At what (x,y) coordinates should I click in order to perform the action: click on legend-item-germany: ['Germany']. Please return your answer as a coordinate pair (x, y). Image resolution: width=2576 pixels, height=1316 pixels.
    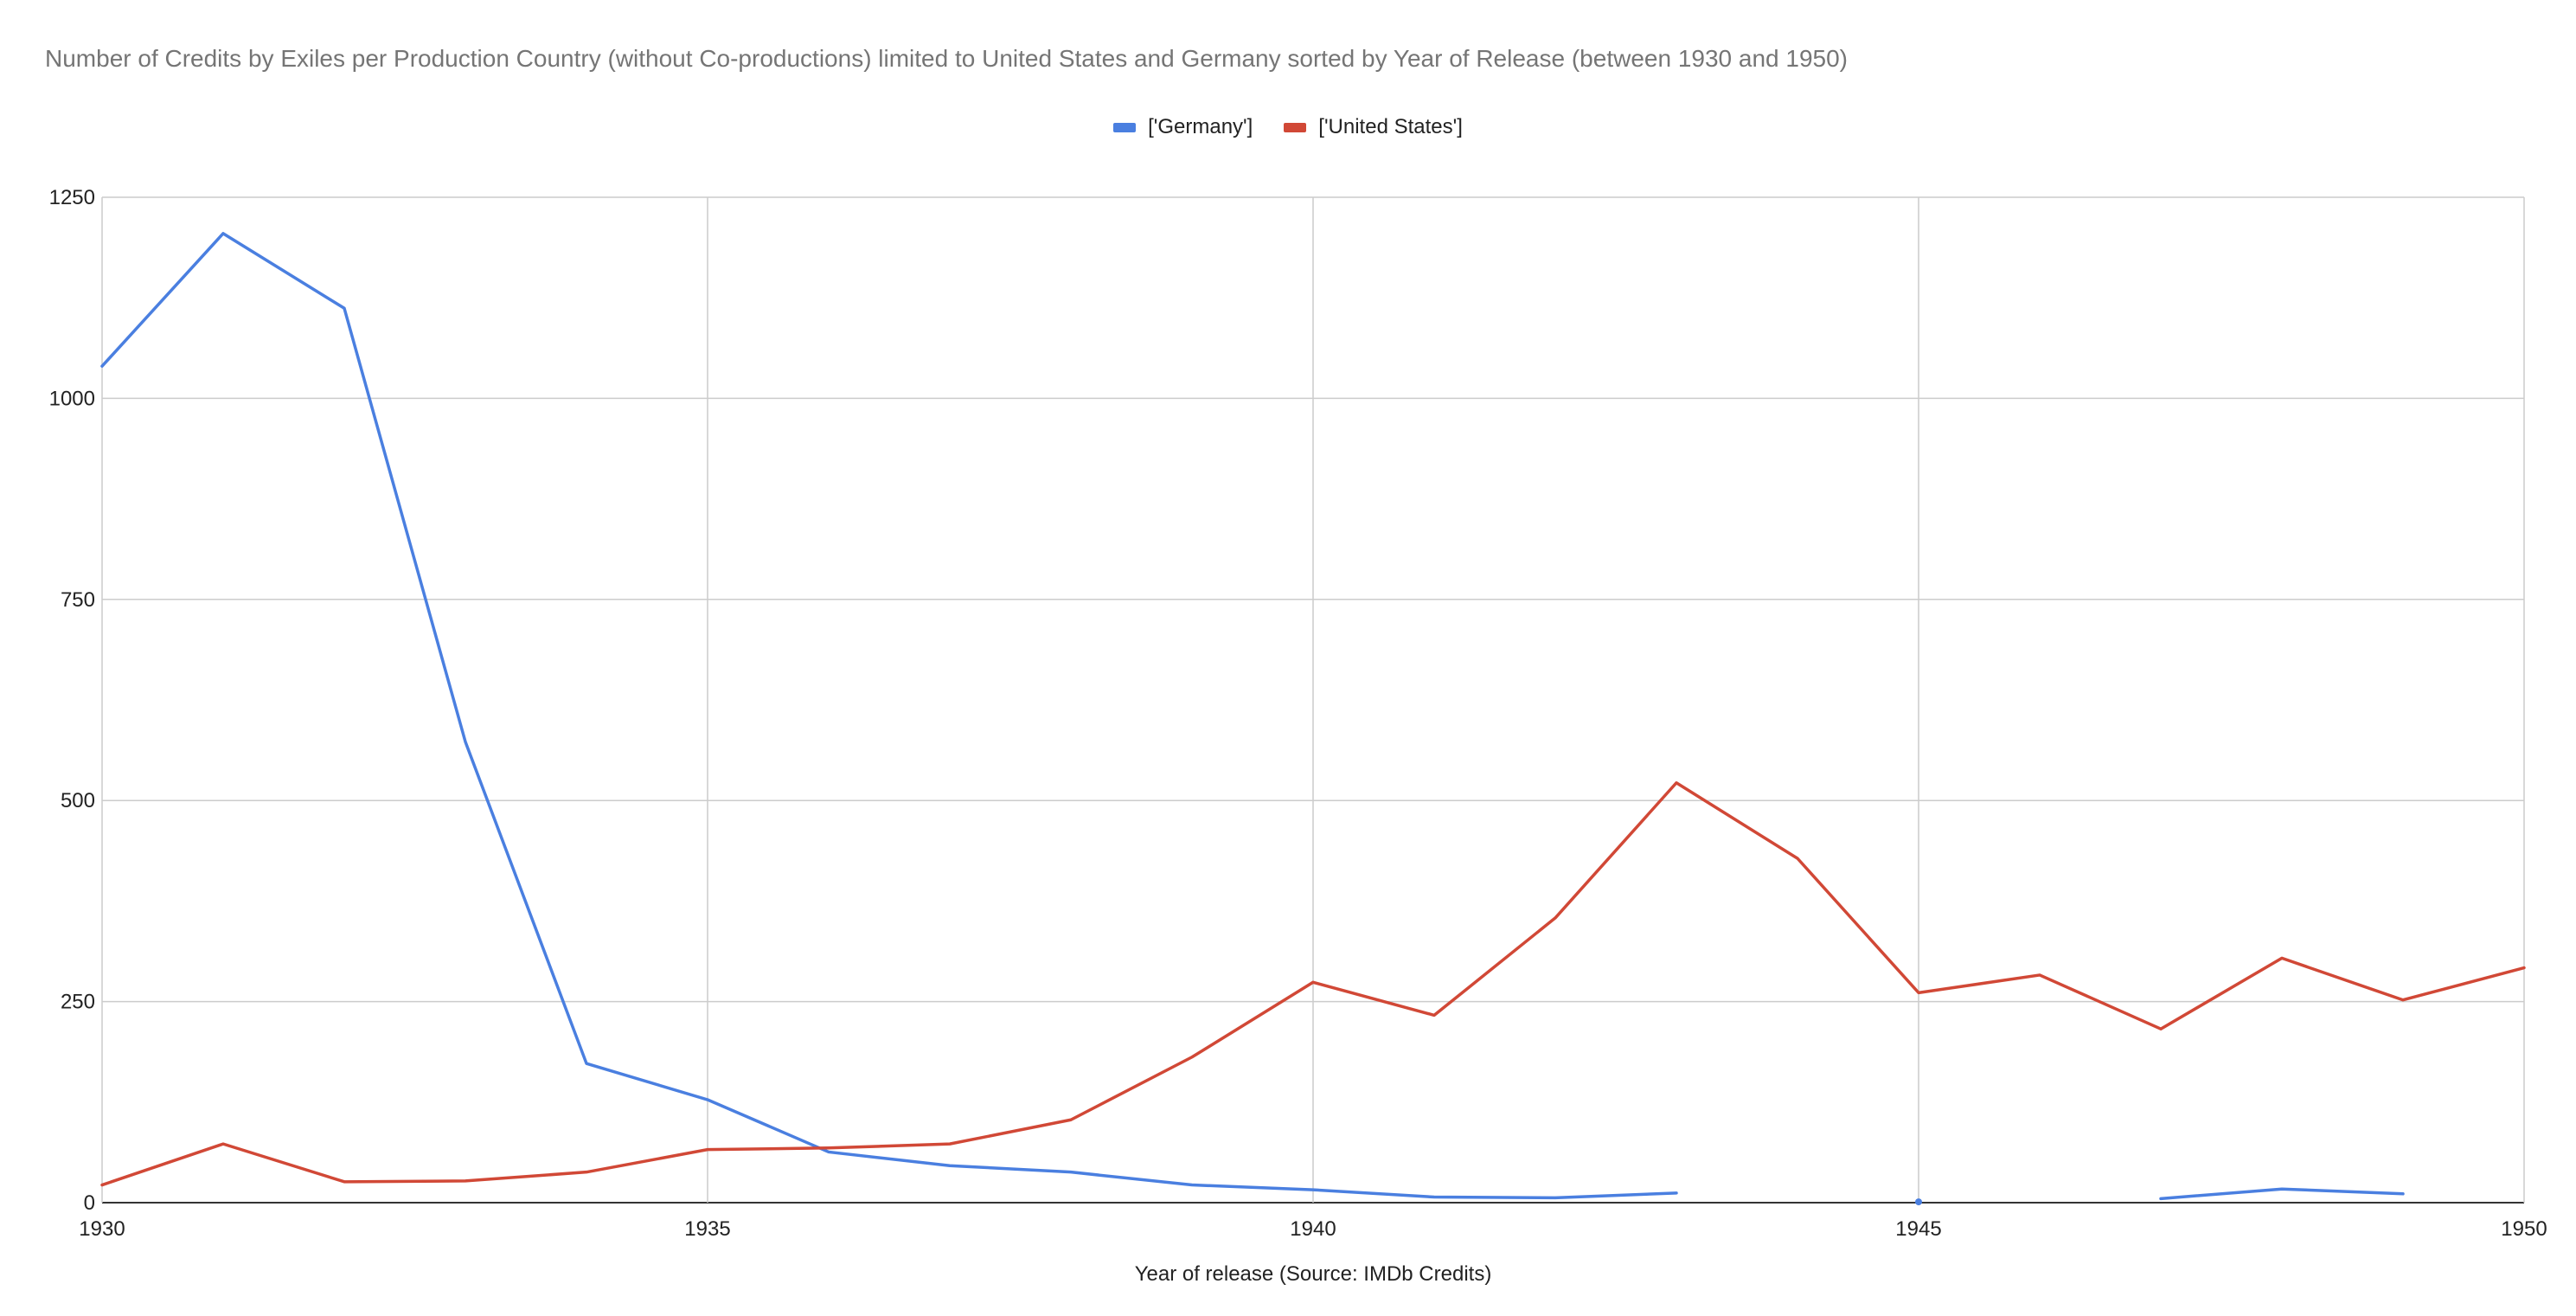
    Looking at the image, I should click on (1183, 127).